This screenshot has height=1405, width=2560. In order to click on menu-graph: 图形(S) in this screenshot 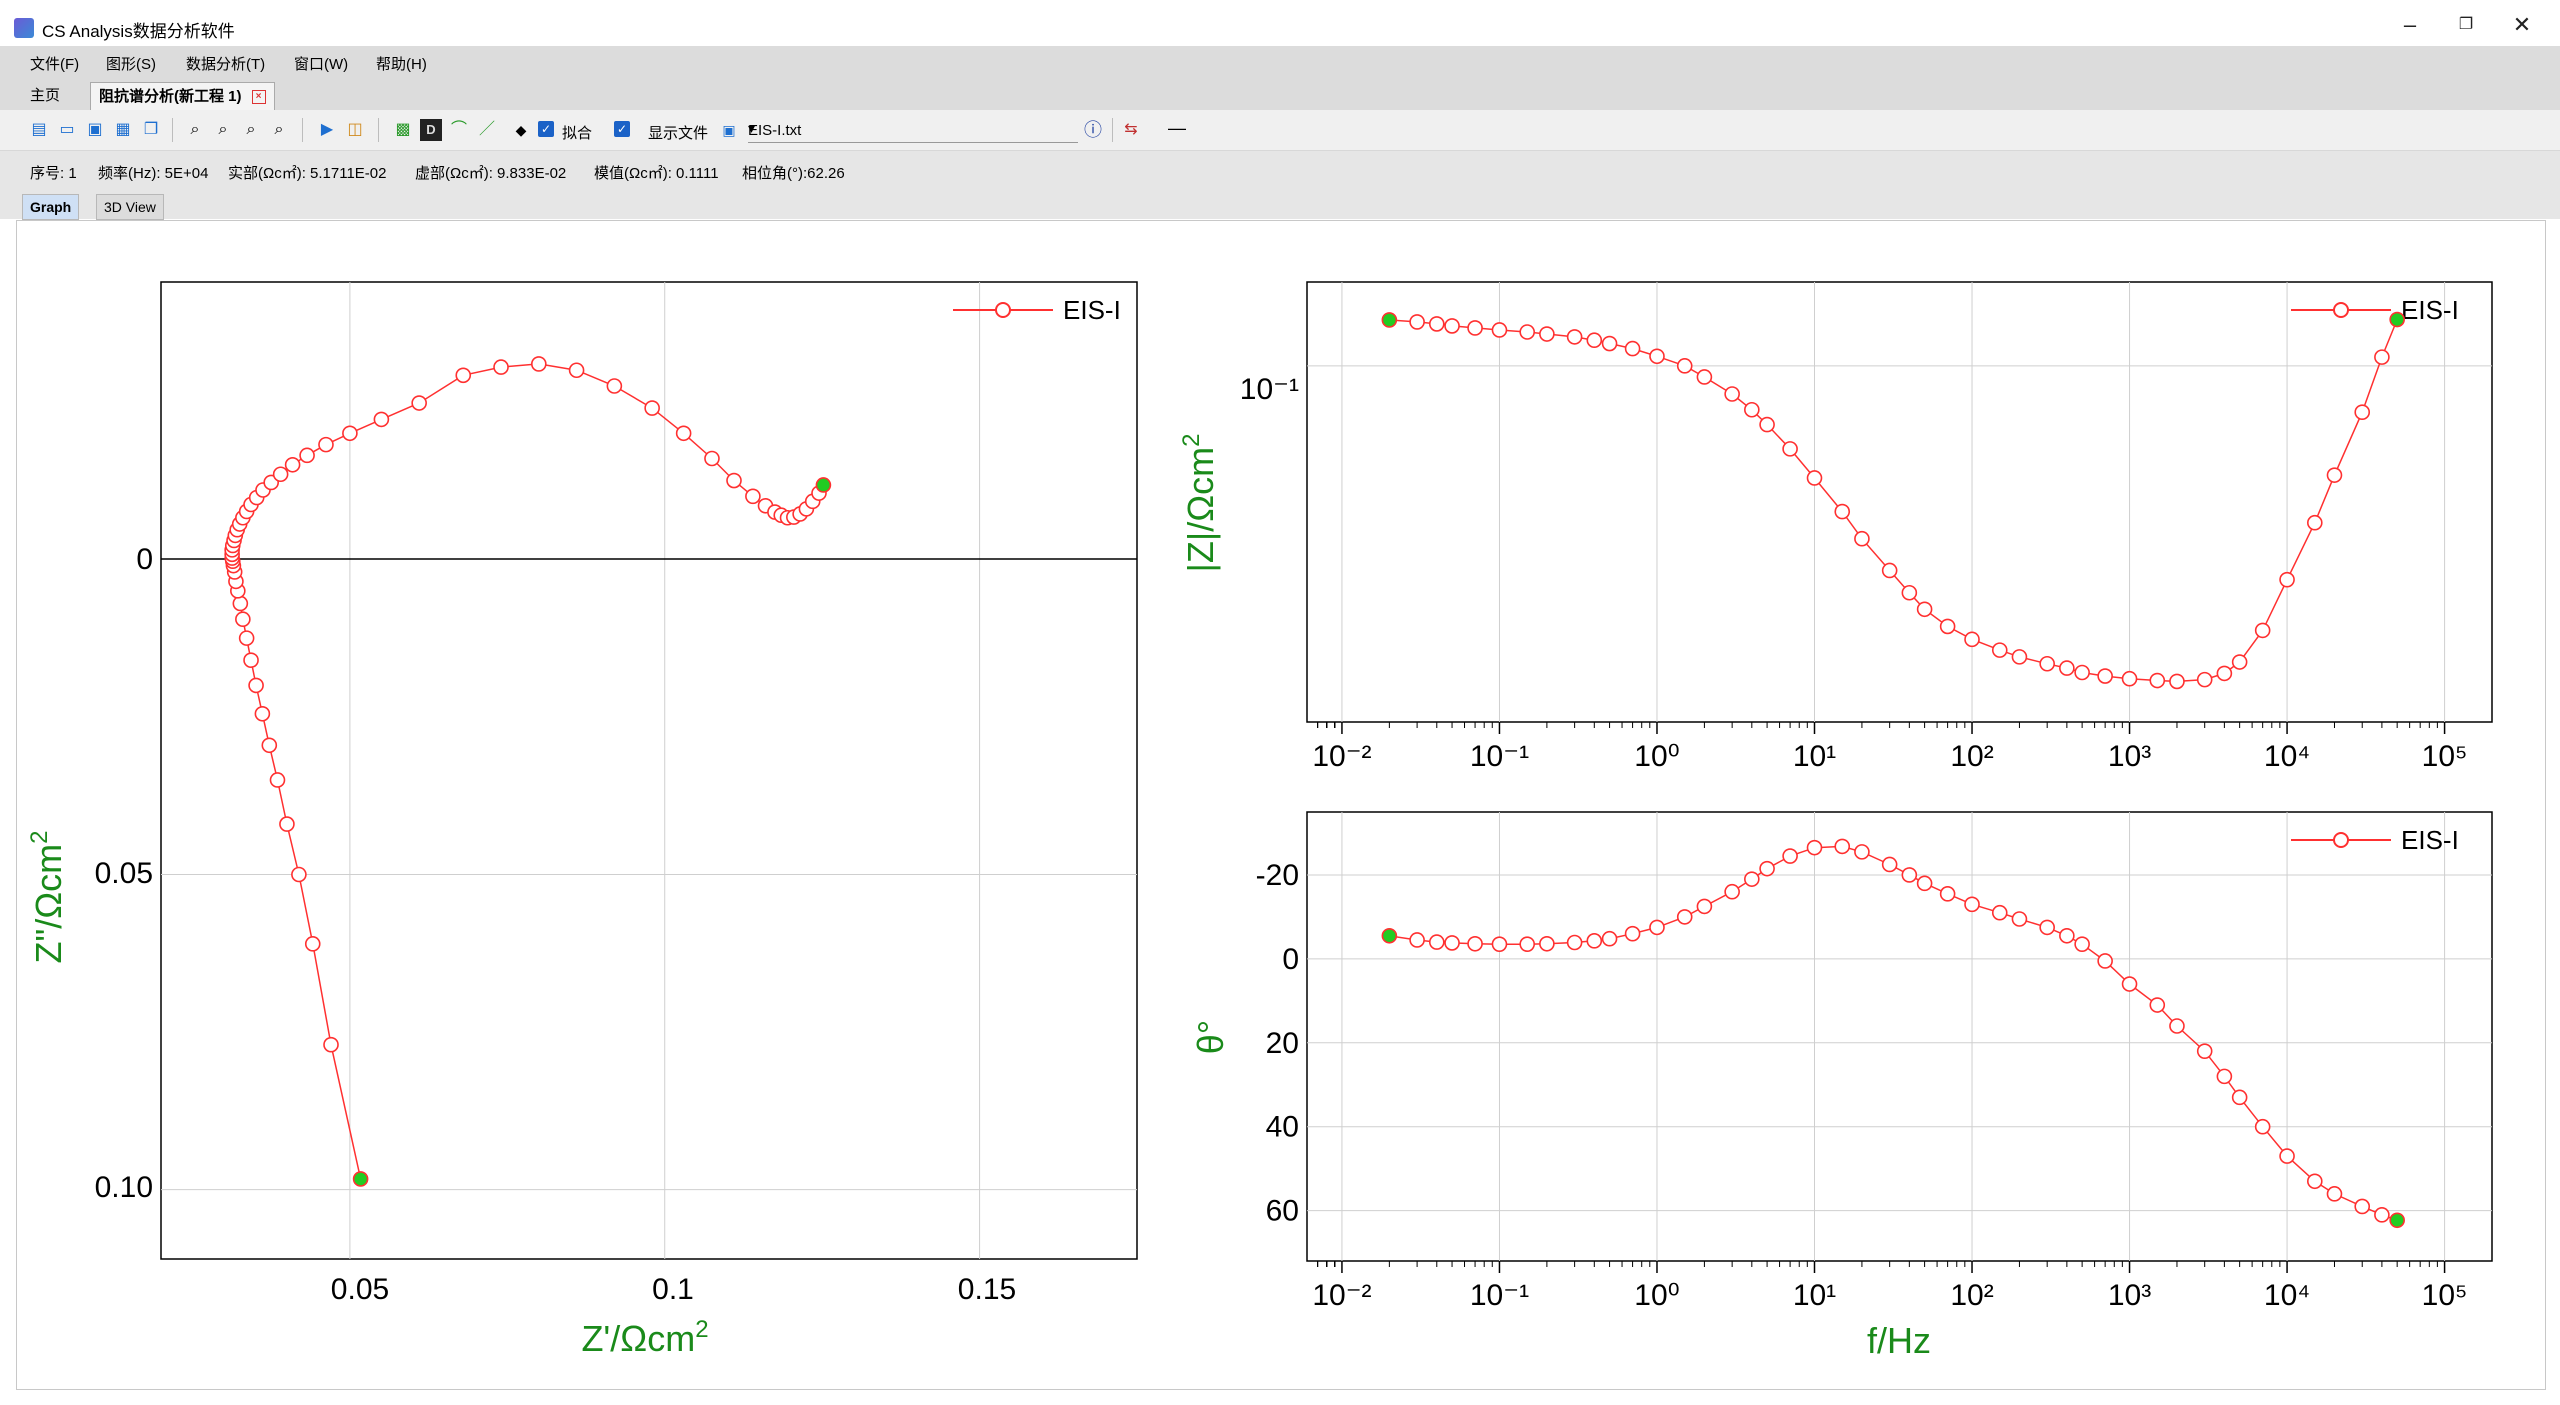, I will do `click(131, 64)`.